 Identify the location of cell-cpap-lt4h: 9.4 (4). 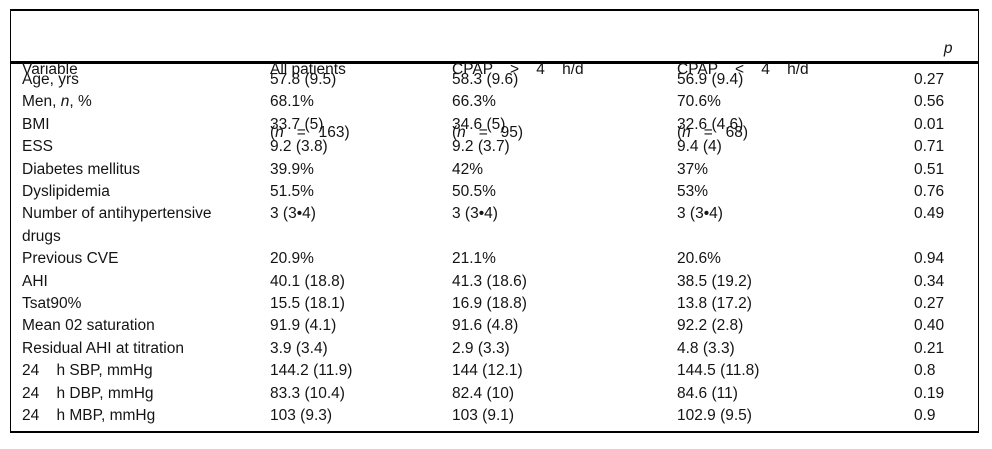
(699, 147).